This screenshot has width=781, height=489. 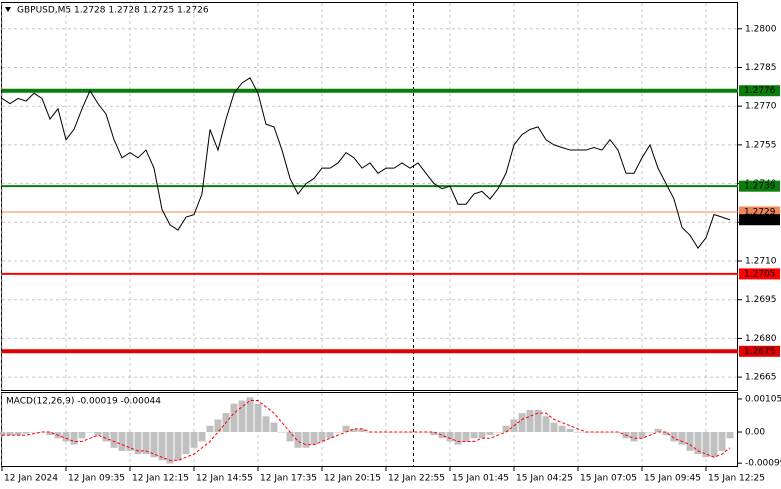 I want to click on y-tick-label: 1.2695, so click(x=761, y=300).